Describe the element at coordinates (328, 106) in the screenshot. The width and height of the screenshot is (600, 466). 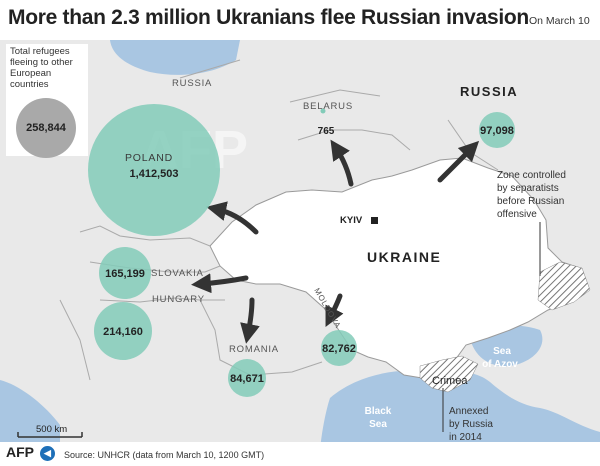
I see `label-belarus: BELARUS` at that location.